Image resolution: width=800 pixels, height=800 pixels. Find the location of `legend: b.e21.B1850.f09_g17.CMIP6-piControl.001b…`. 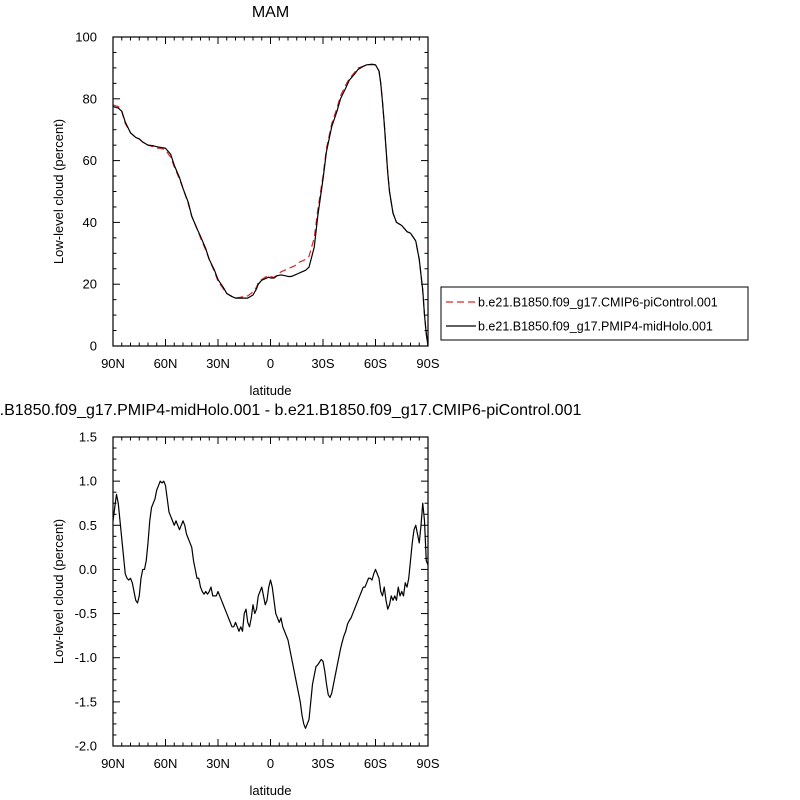

legend: b.e21.B1850.f09_g17.CMIP6-piControl.001b… is located at coordinates (594, 313).